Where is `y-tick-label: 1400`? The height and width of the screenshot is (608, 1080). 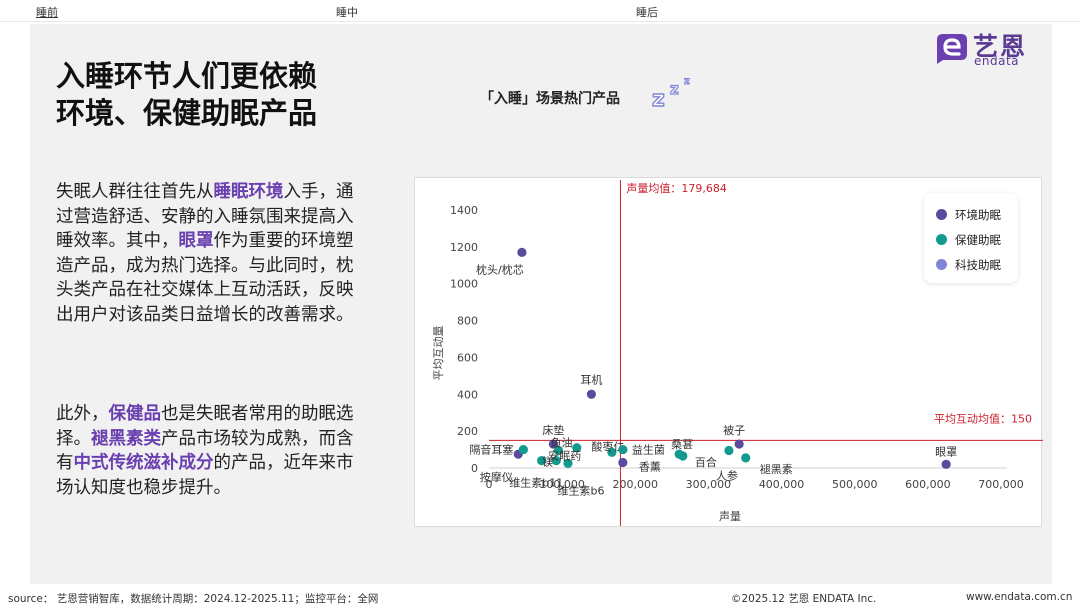 y-tick-label: 1400 is located at coordinates (464, 210).